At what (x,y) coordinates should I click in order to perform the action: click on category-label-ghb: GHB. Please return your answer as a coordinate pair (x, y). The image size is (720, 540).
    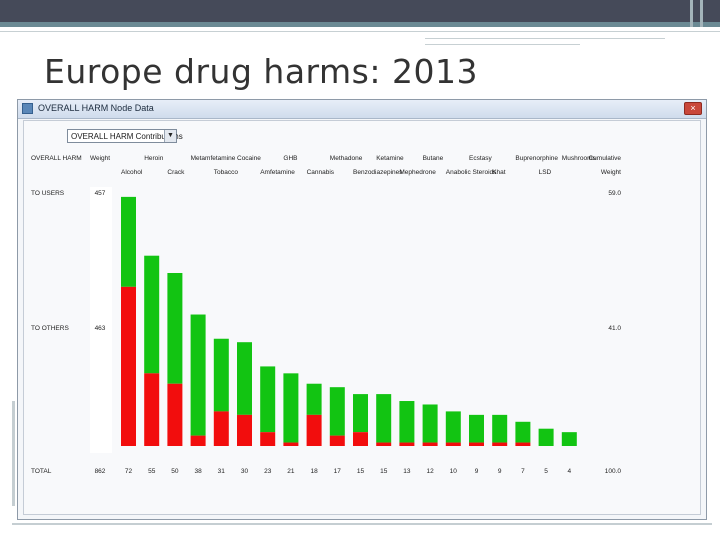
    Looking at the image, I should click on (290, 158).